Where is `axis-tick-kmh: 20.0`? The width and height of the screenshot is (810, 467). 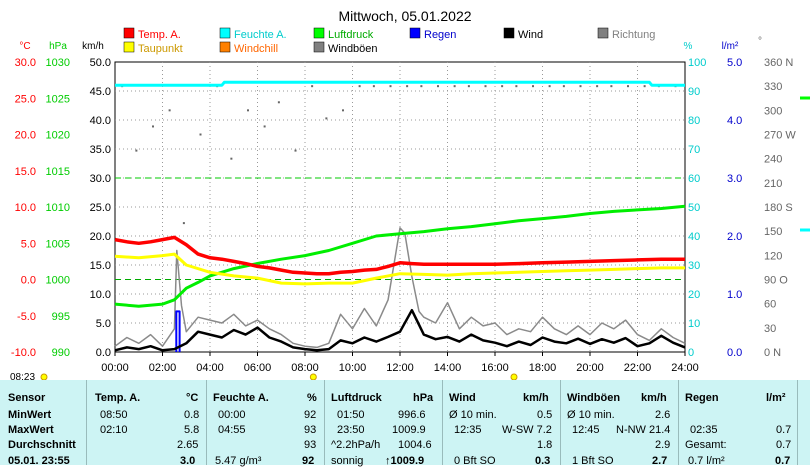
axis-tick-kmh: 20.0 is located at coordinates (100, 237).